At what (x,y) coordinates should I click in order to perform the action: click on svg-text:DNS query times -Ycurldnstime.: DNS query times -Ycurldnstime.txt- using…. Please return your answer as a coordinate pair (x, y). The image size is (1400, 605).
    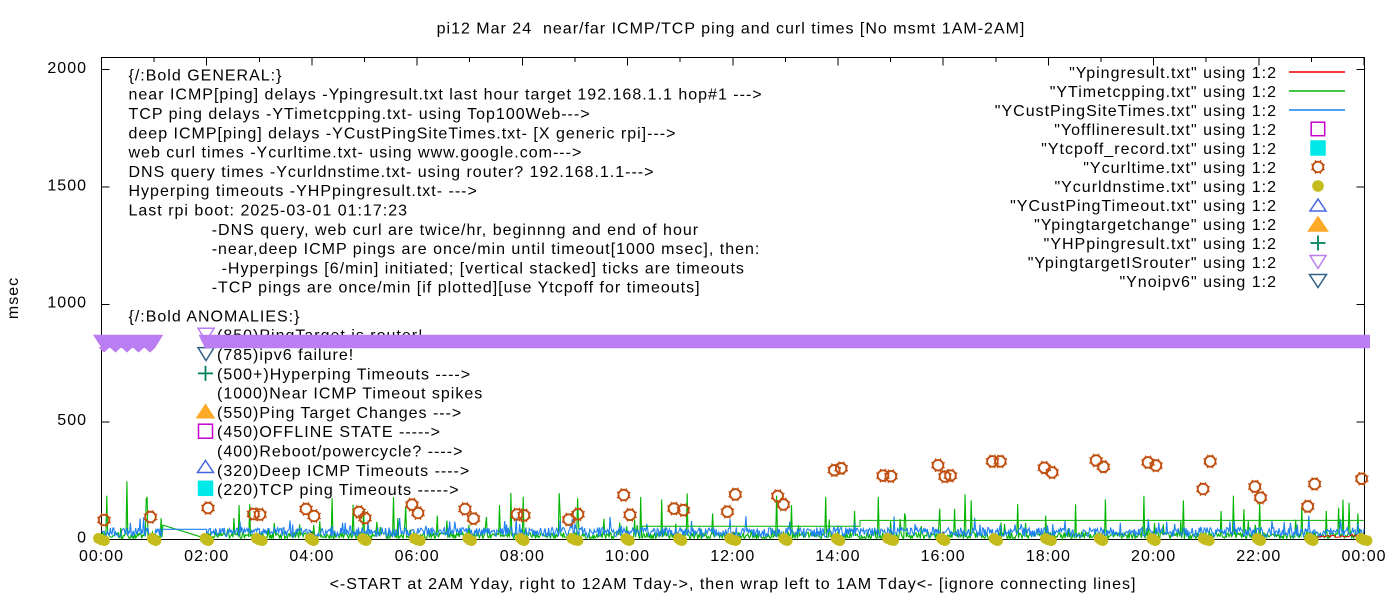
    Looking at the image, I should click on (392, 172).